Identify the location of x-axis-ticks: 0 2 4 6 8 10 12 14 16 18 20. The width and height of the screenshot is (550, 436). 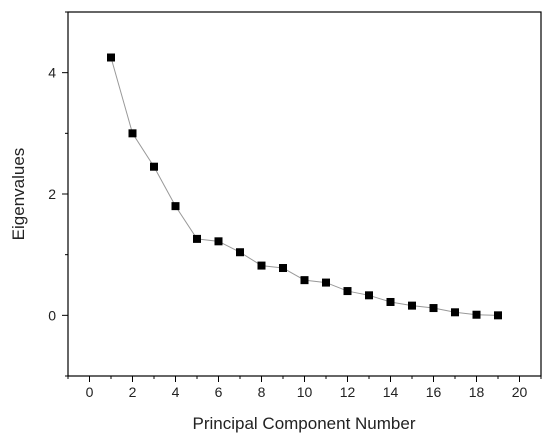
(304, 388).